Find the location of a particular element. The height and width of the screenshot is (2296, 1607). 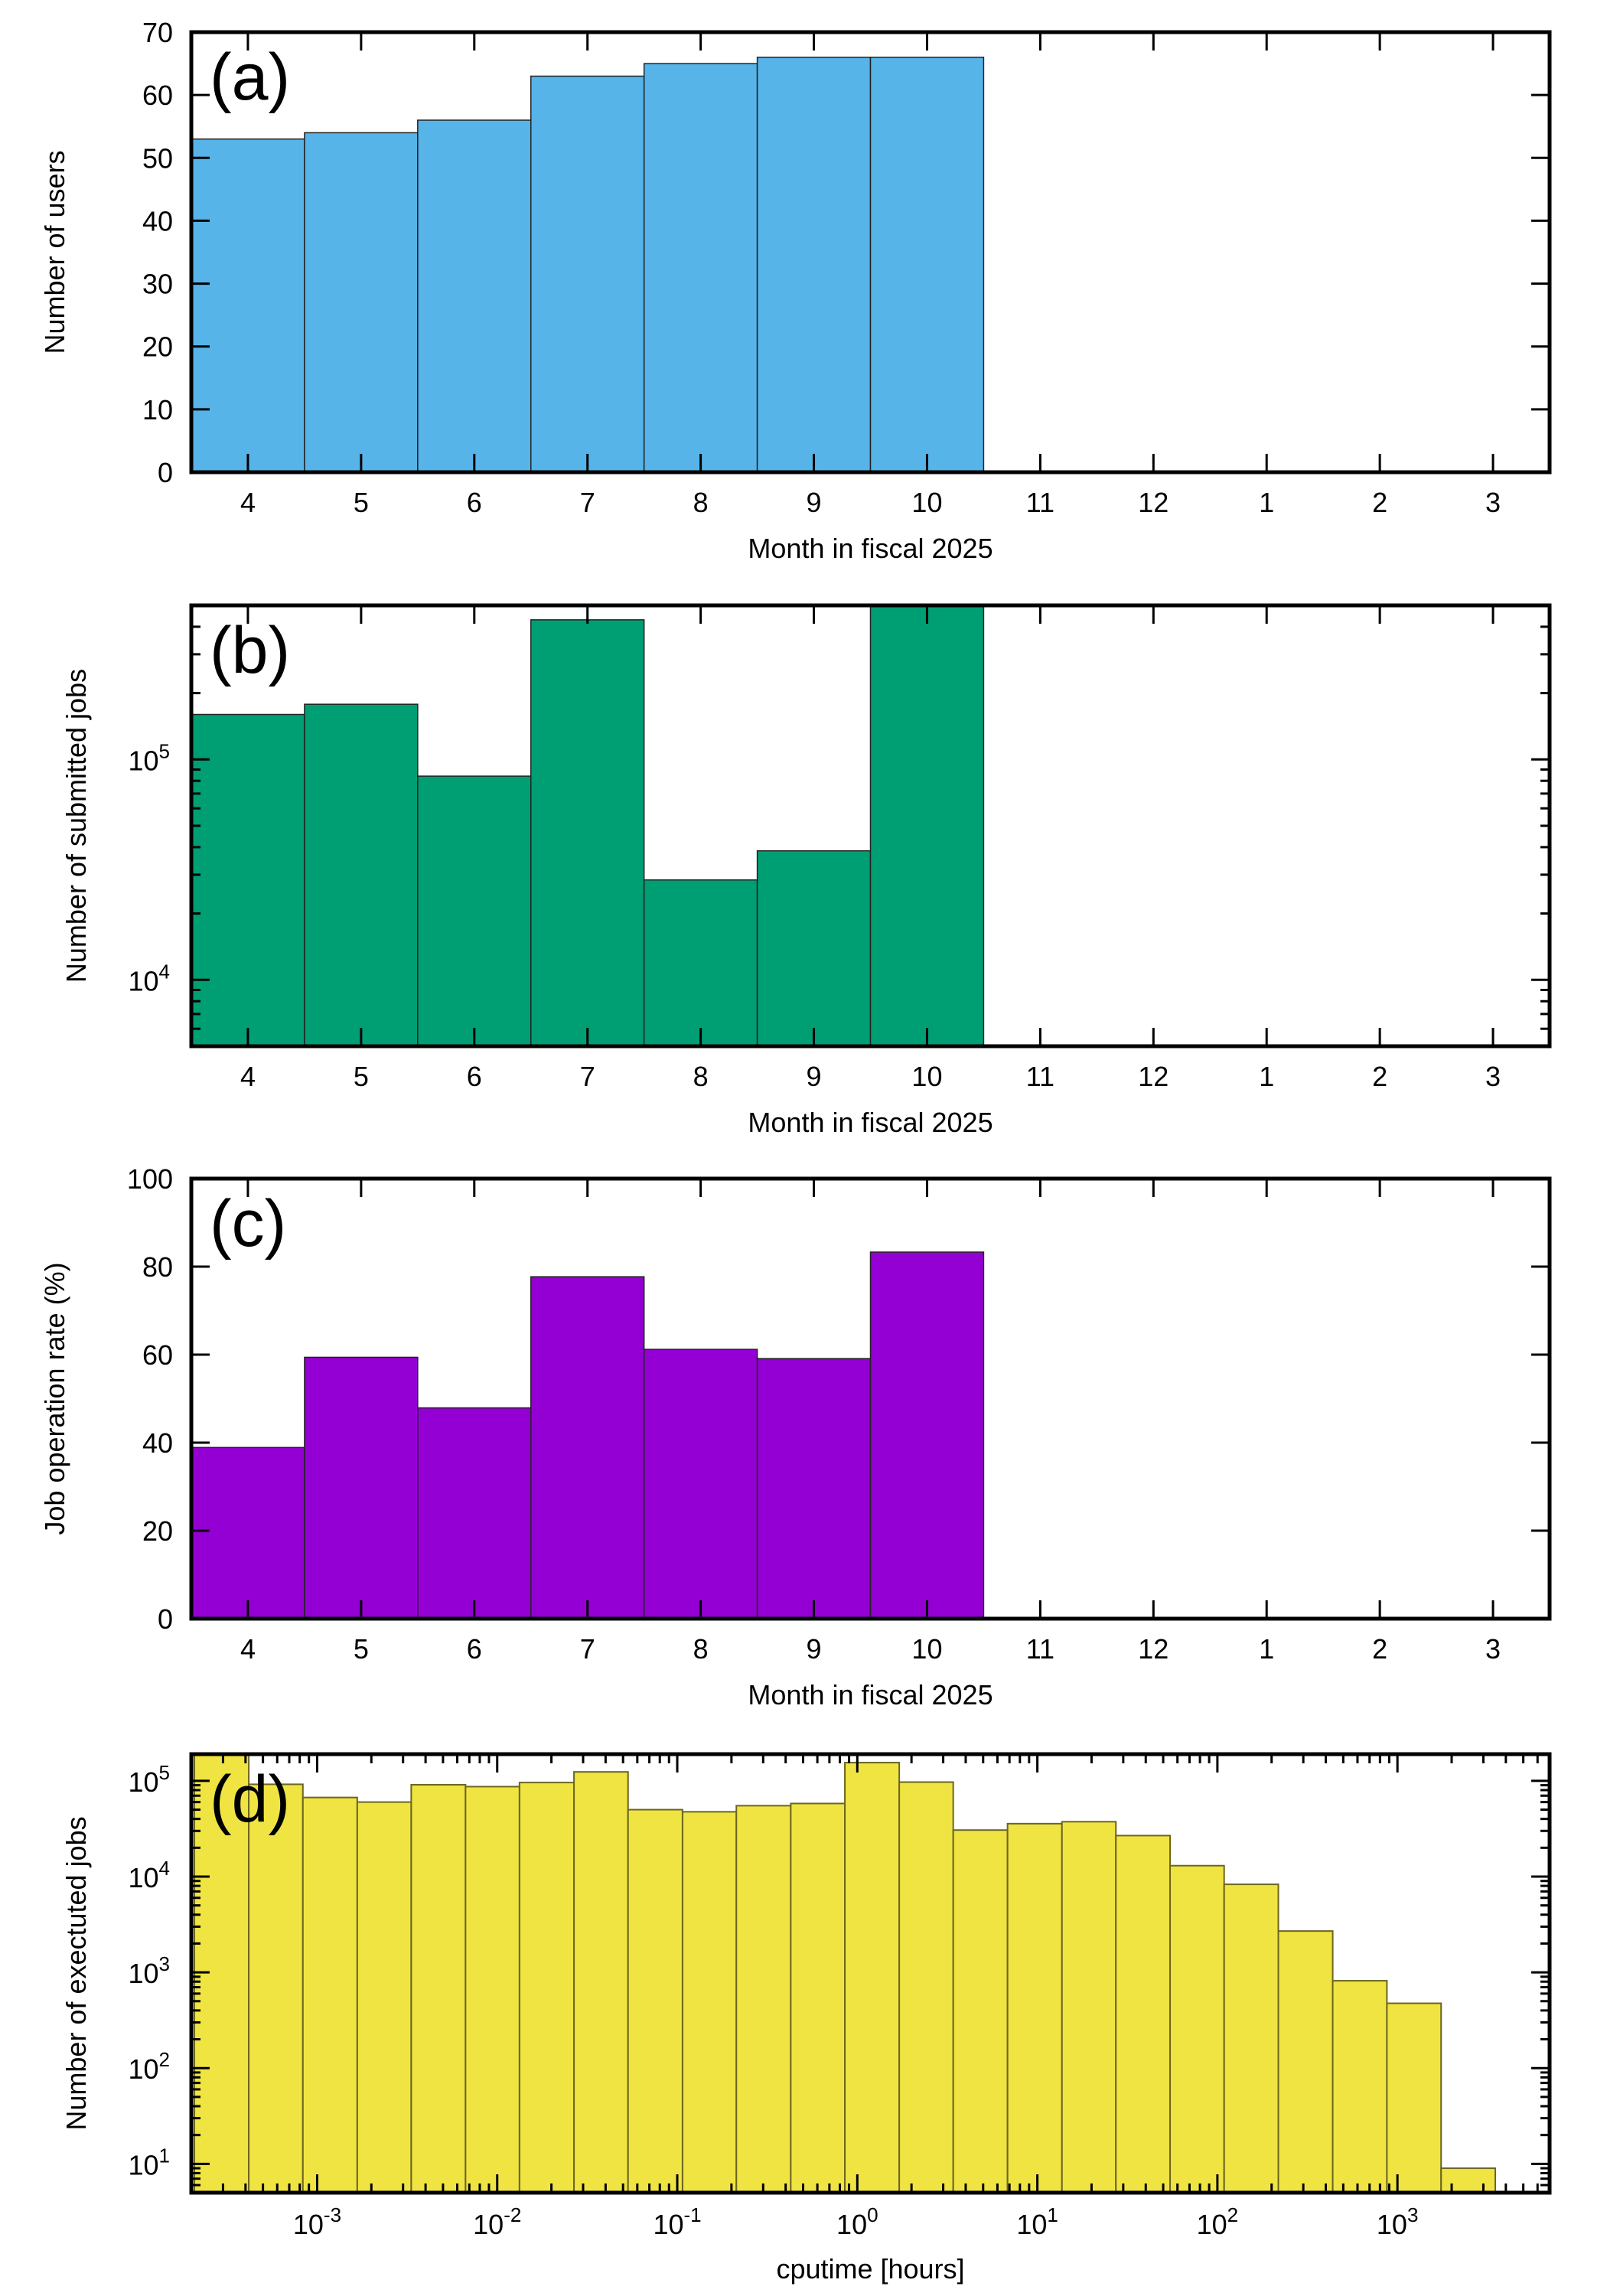

x-tick-label: 10² is located at coordinates (1218, 2221).